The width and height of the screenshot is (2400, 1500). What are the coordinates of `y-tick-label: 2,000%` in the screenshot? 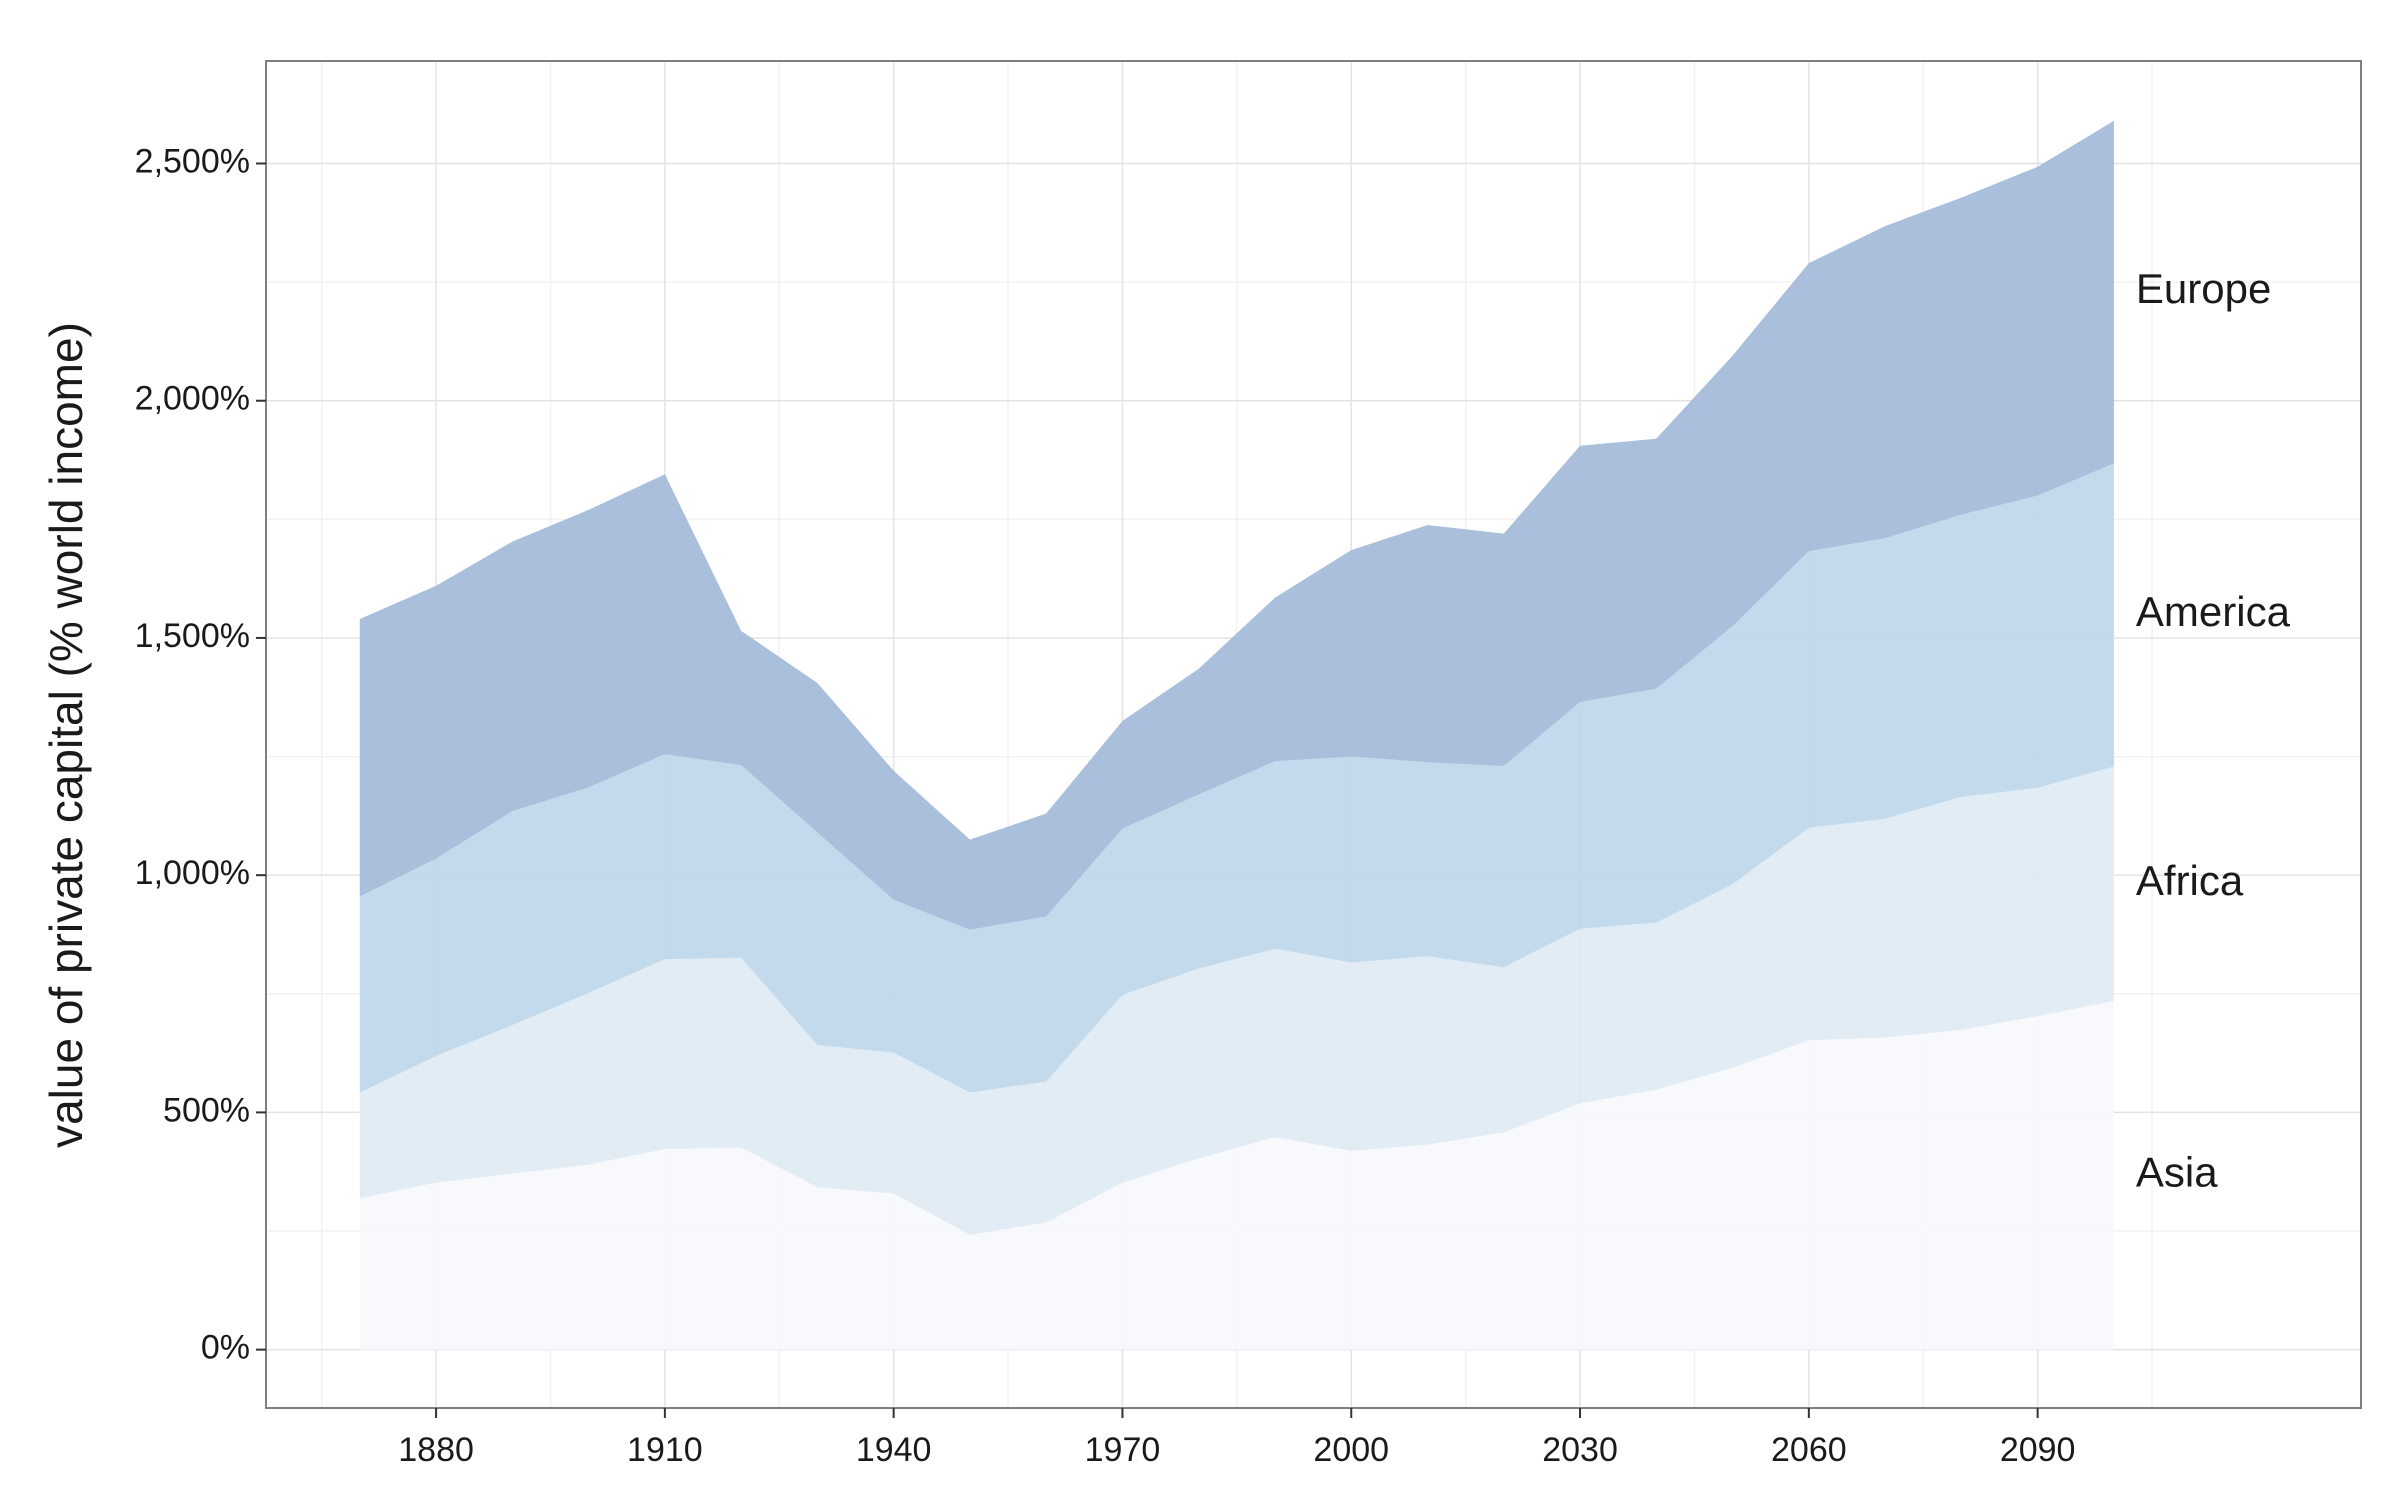 It's located at (192, 399).